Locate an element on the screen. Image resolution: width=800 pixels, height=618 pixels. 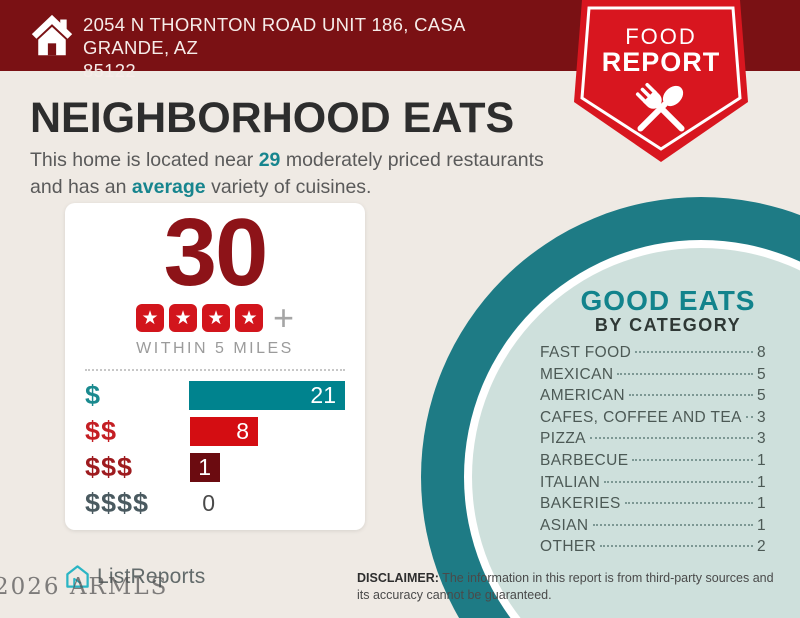
price-bar: 1 is located at coordinates (205, 467).